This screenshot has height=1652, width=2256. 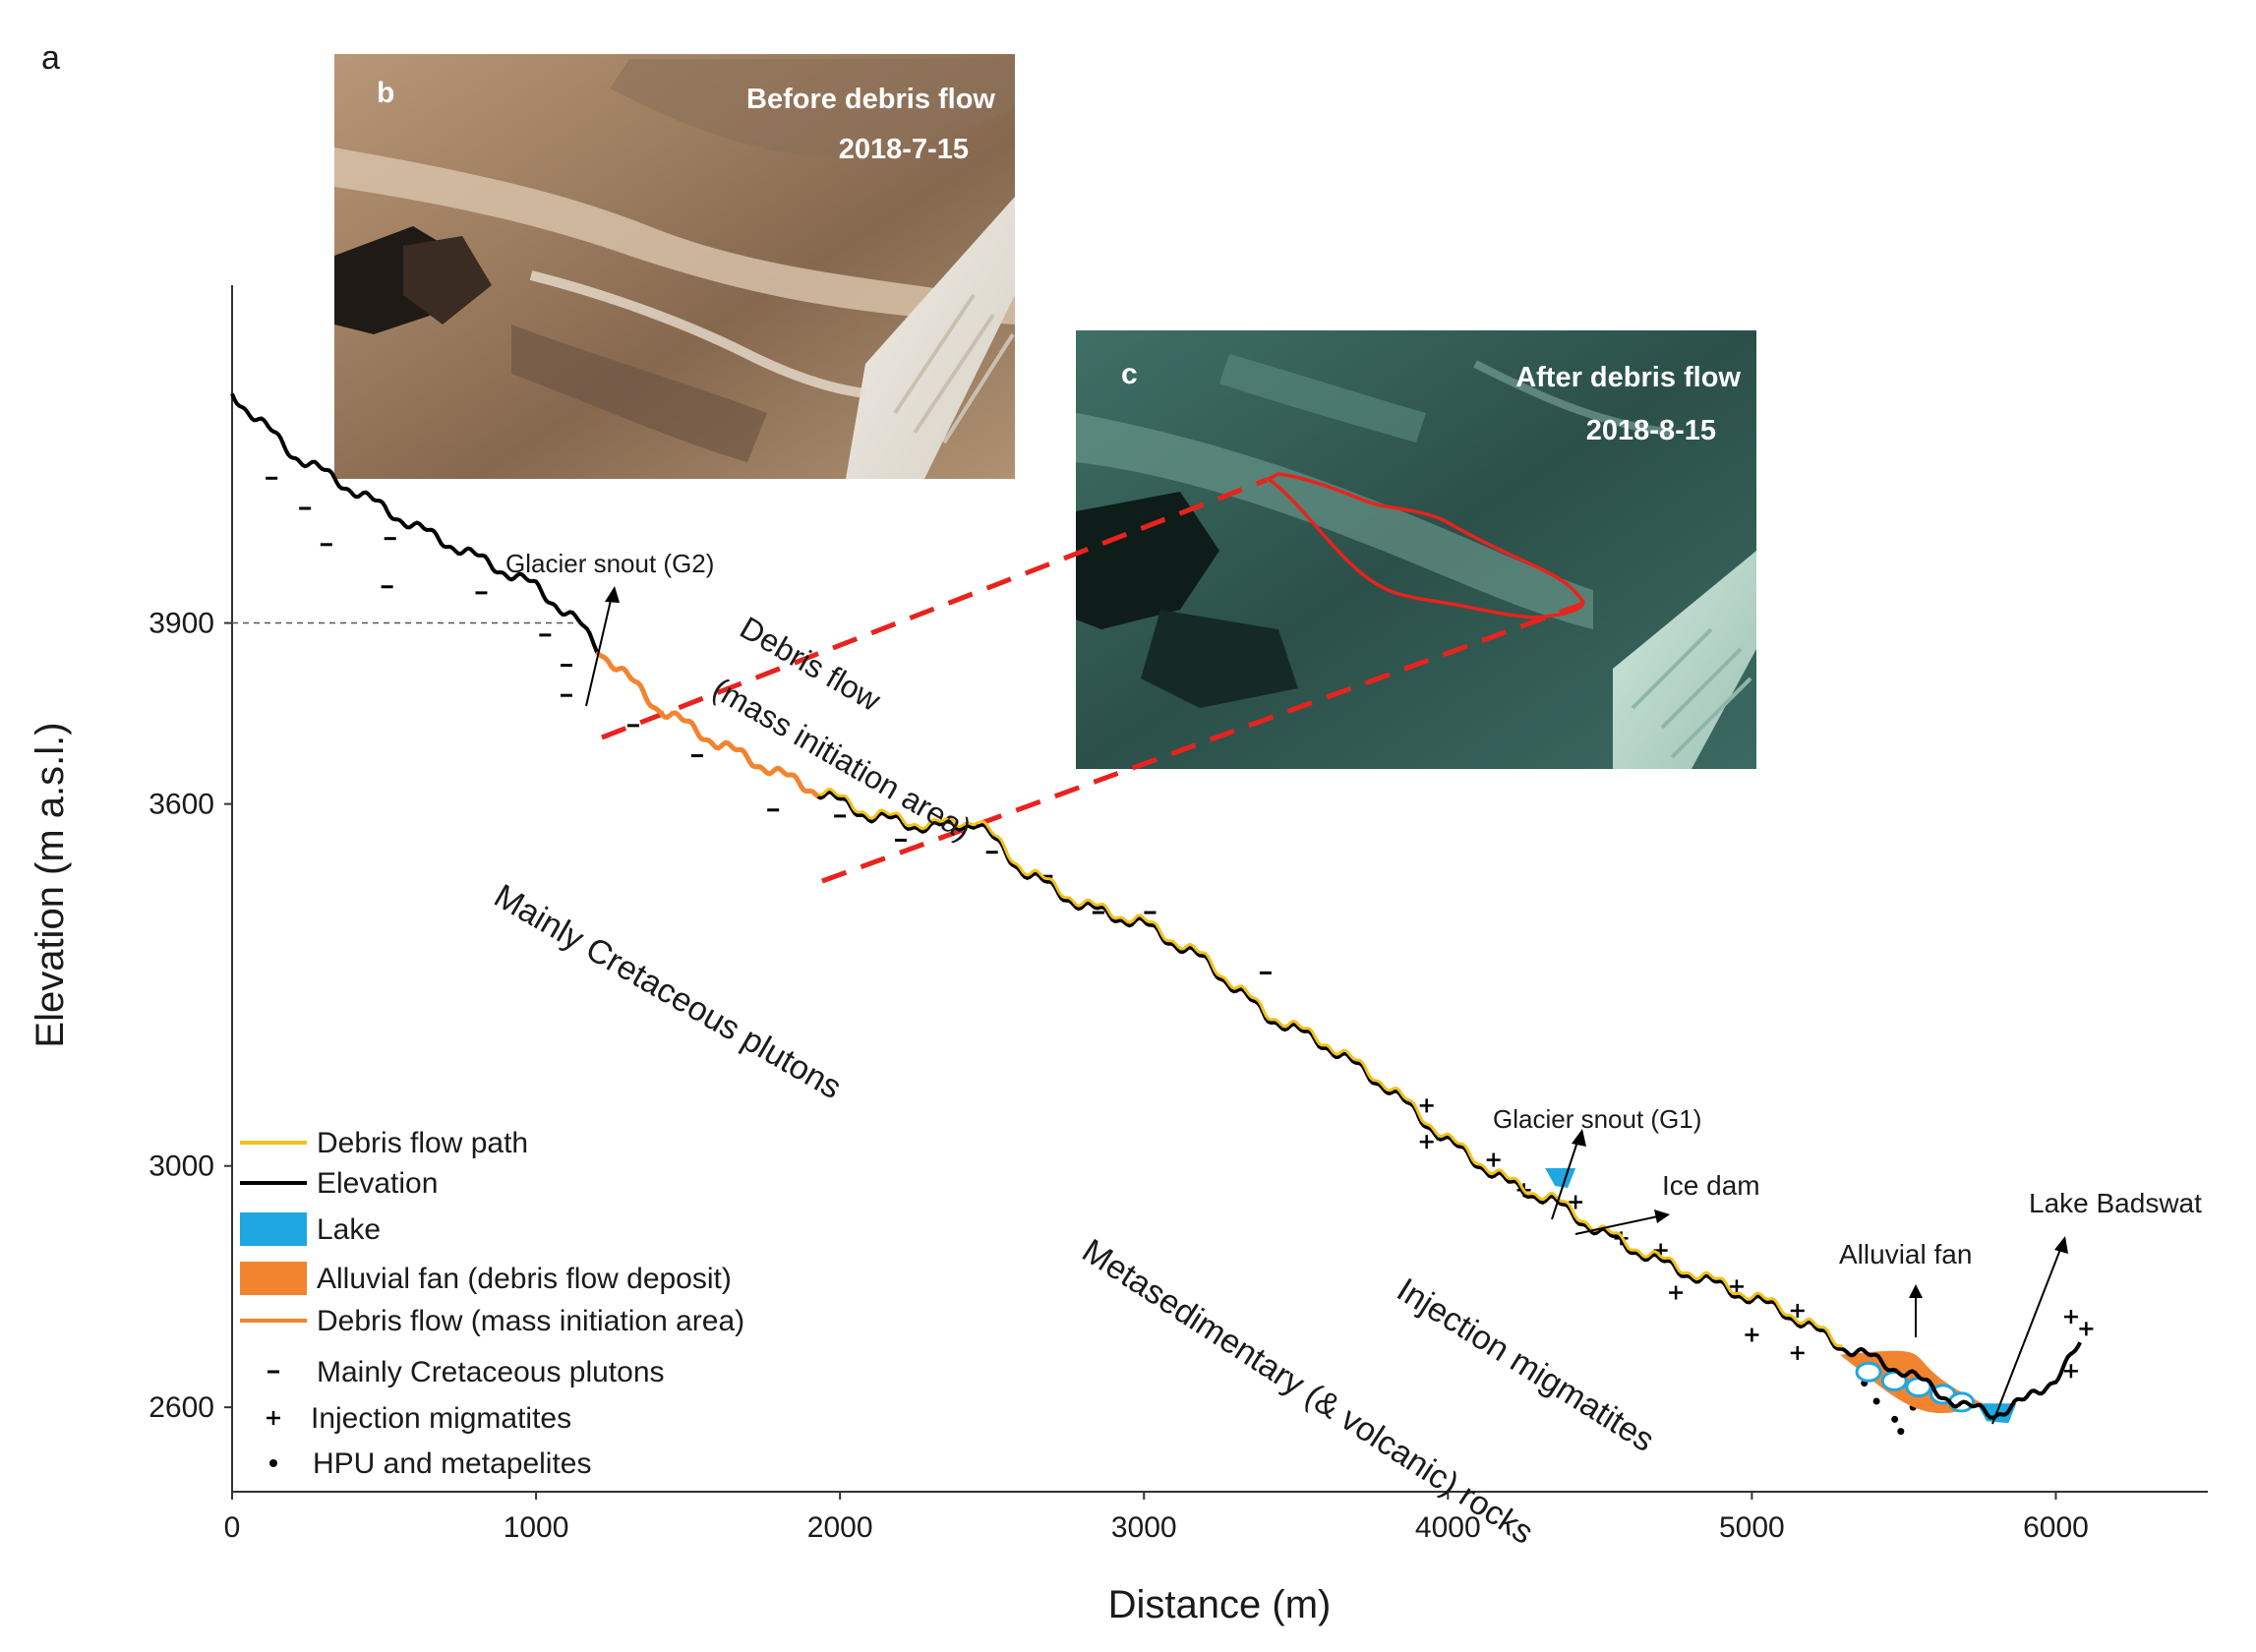 What do you see at coordinates (530, 1321) in the screenshot?
I see `legend-label: Debris flow (mass initiation area)` at bounding box center [530, 1321].